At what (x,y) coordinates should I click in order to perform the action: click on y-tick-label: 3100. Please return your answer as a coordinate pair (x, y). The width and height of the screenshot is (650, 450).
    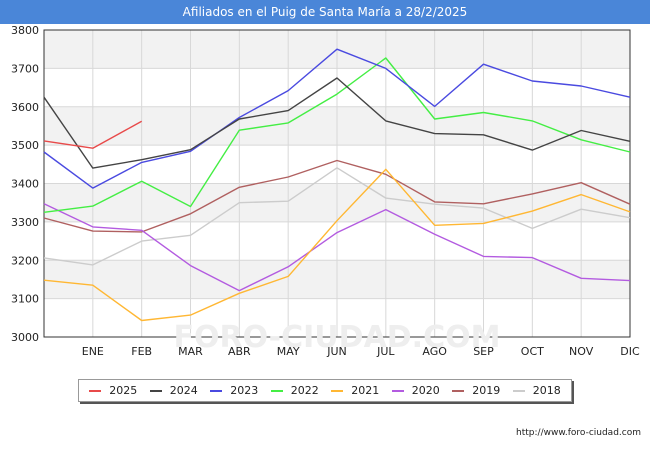
    Looking at the image, I should click on (25, 299).